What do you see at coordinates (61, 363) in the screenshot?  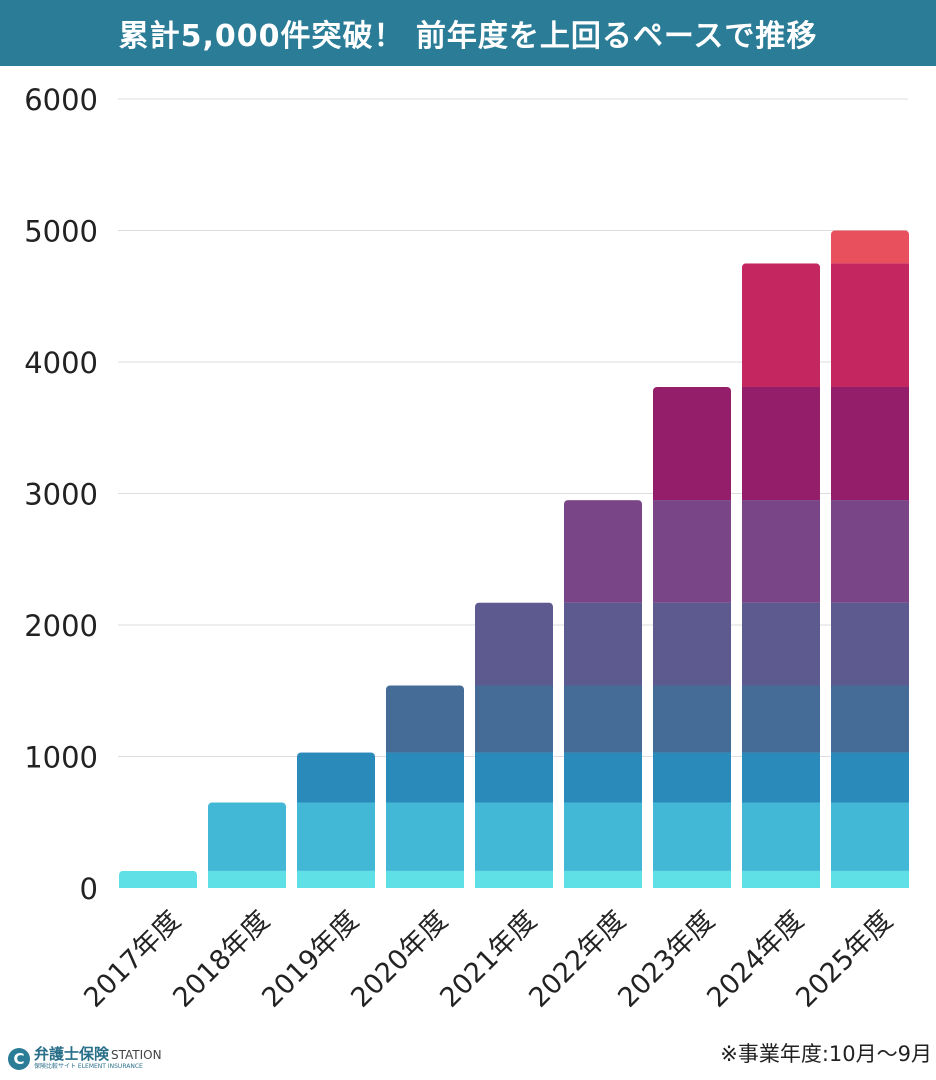 I see `y-tick-label: 4000` at bounding box center [61, 363].